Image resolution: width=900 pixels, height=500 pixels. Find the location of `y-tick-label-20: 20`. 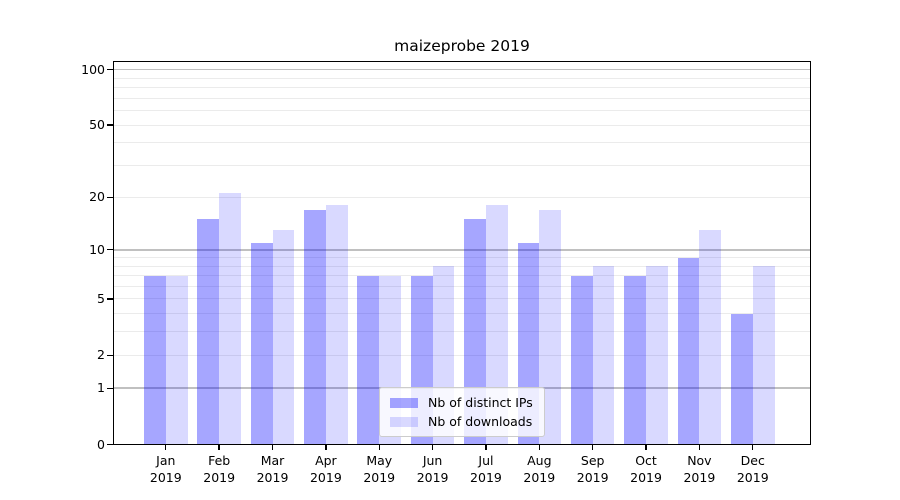

y-tick-label-20: 20 is located at coordinates (97, 197).